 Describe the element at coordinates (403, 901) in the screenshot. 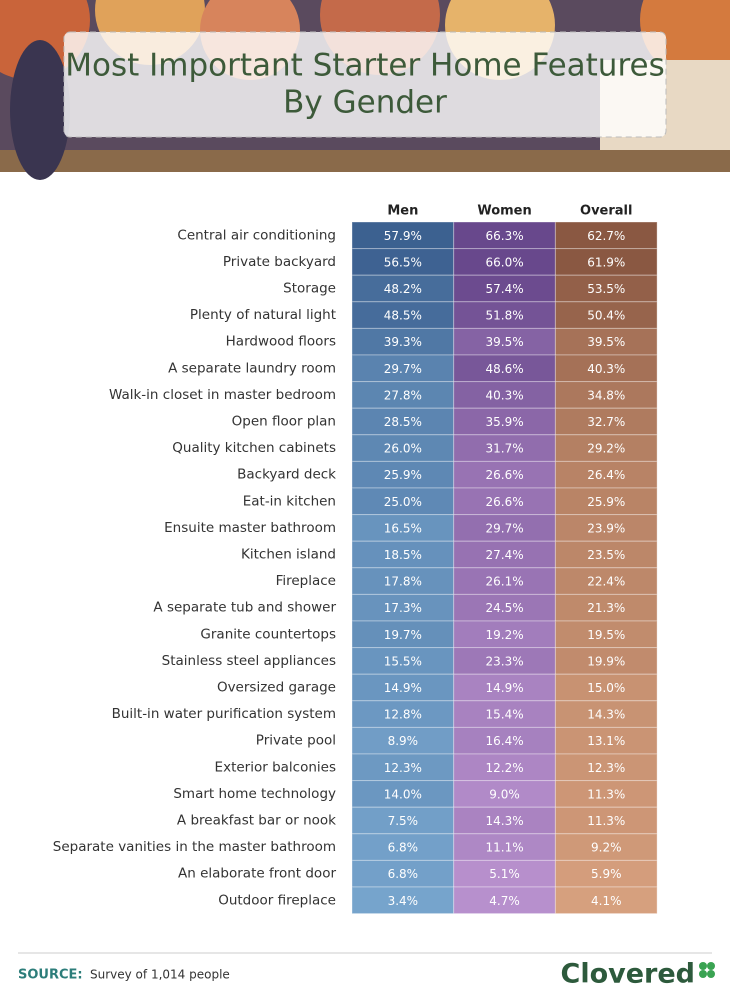

I see `cell-value: 3.4%` at that location.